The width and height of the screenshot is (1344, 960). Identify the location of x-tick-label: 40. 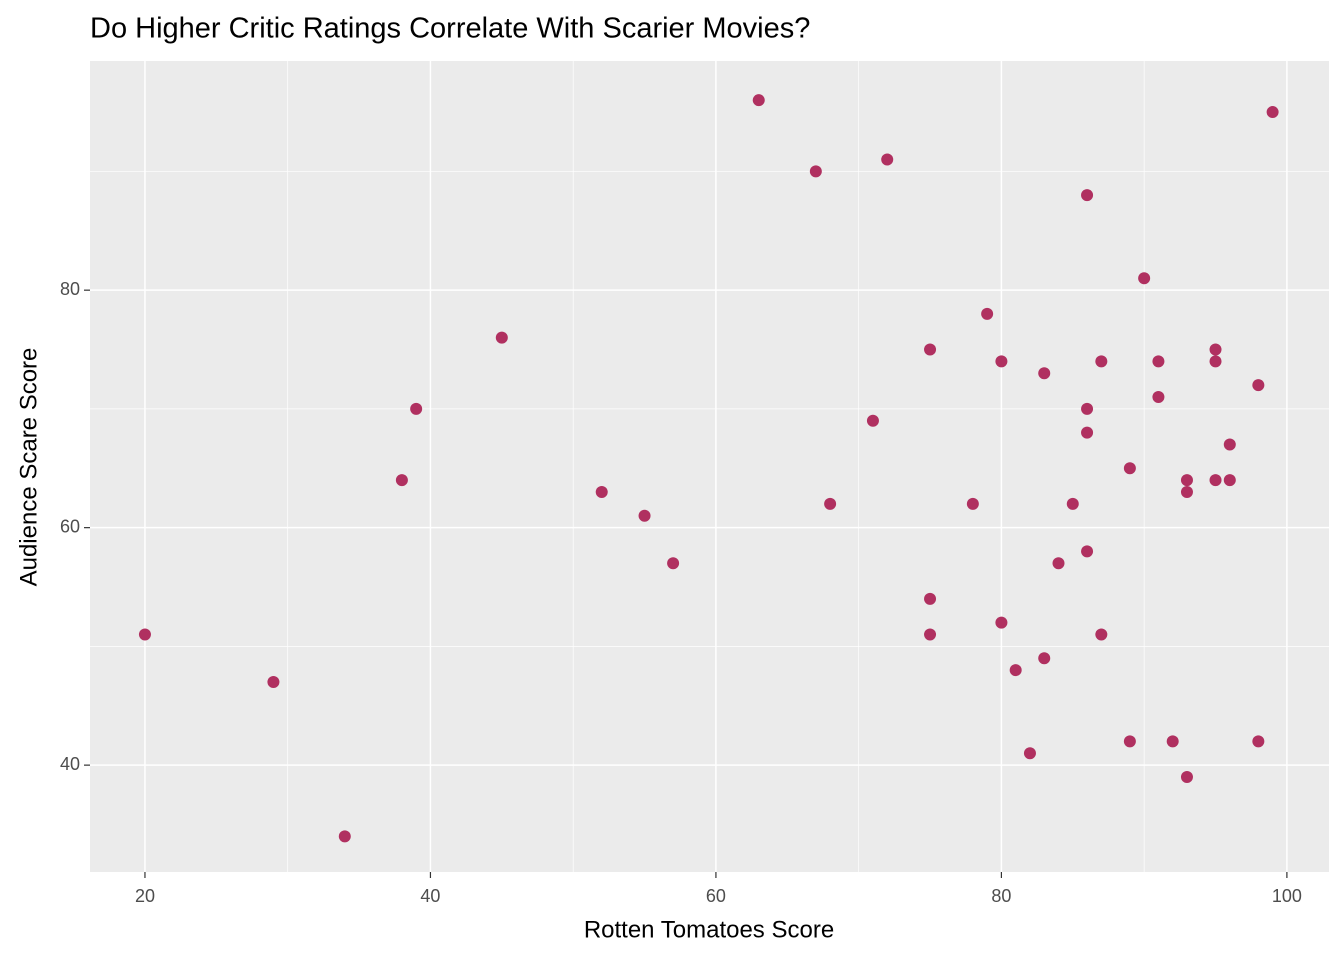
(430, 896).